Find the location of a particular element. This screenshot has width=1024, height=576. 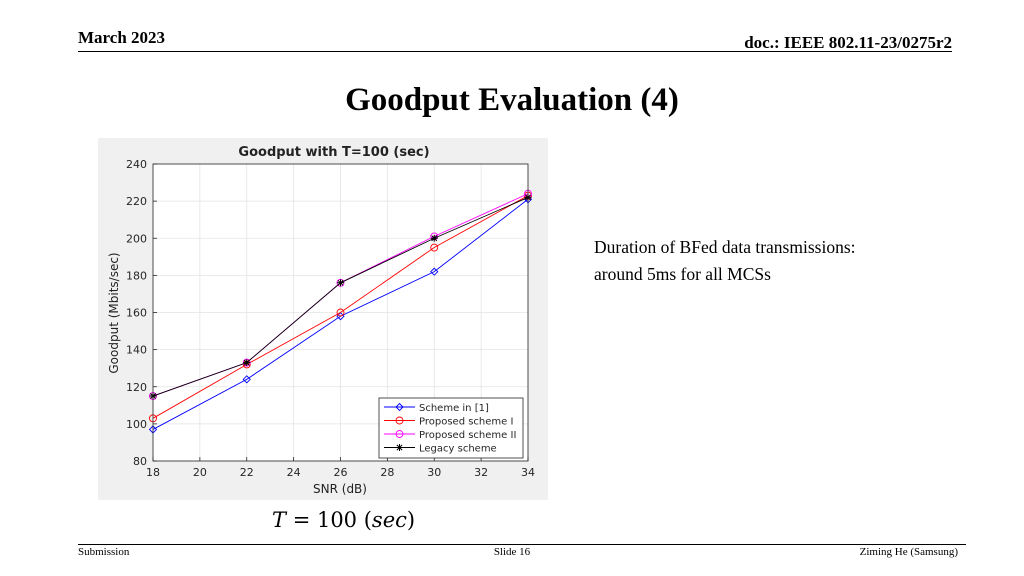

footer-divider is located at coordinates (522, 544).